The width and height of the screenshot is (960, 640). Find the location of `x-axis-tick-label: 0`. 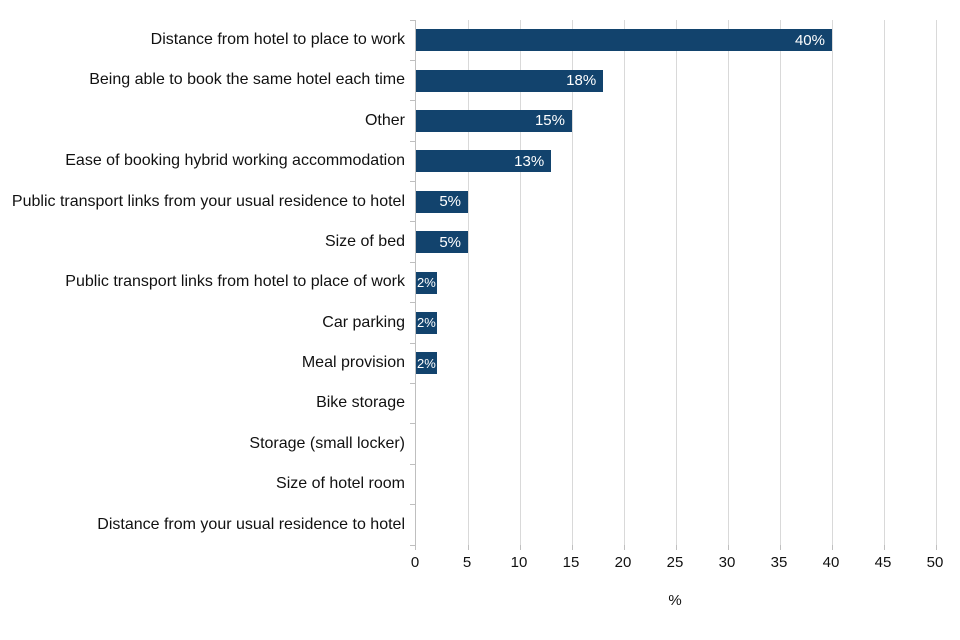

x-axis-tick-label: 0 is located at coordinates (415, 562).